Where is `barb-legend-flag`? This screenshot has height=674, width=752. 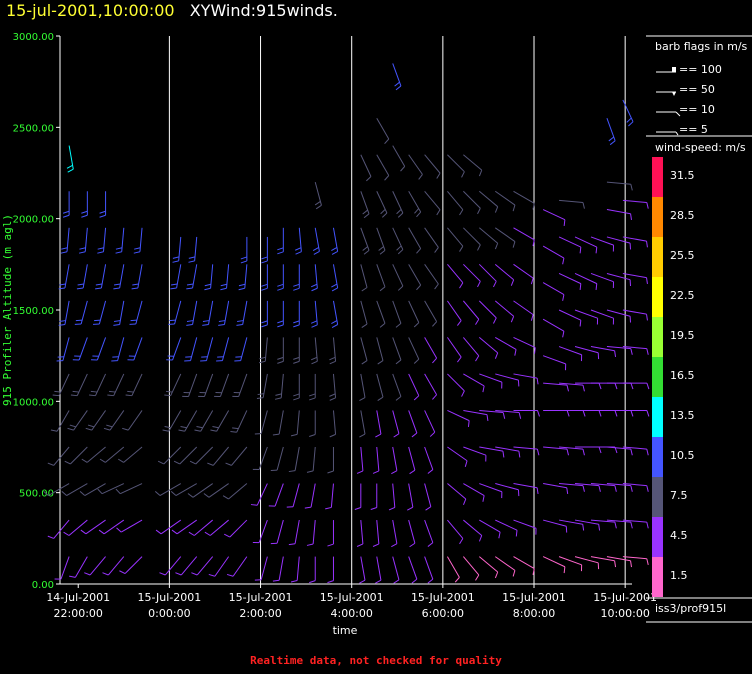 barb-legend-flag is located at coordinates (674, 94).